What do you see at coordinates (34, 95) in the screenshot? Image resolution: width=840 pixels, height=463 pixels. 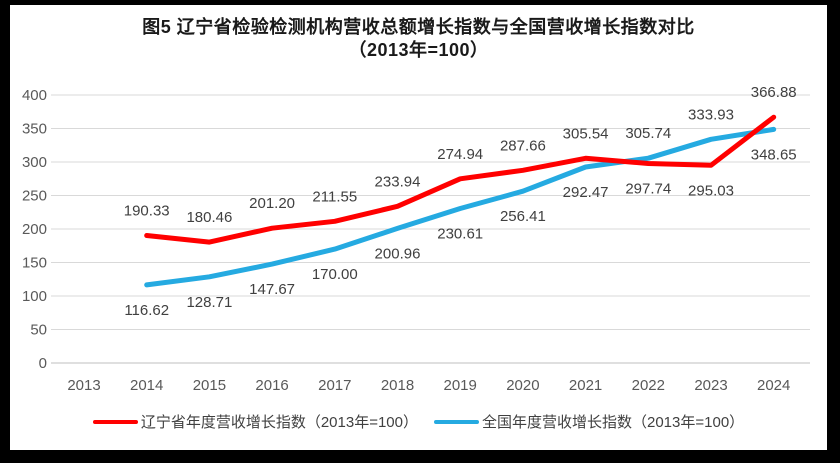 I see `y-tick-label: 400` at bounding box center [34, 95].